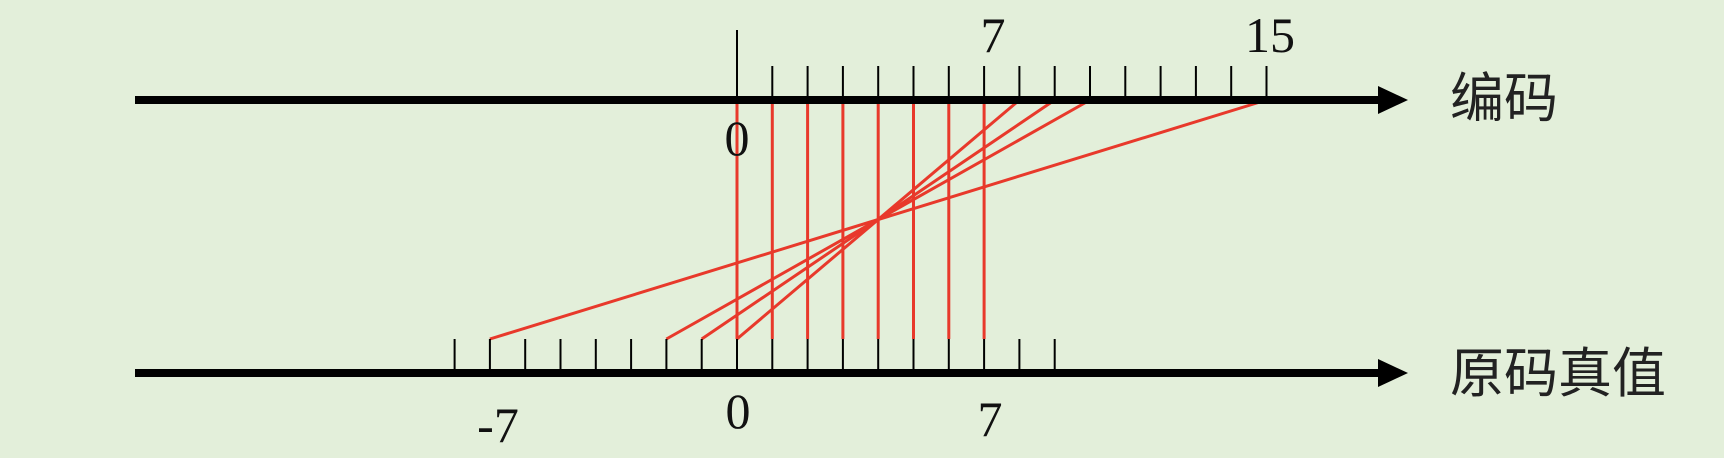 The image size is (1724, 458). What do you see at coordinates (754, 356) in the screenshot?
I see `bottom-axis-ticks` at bounding box center [754, 356].